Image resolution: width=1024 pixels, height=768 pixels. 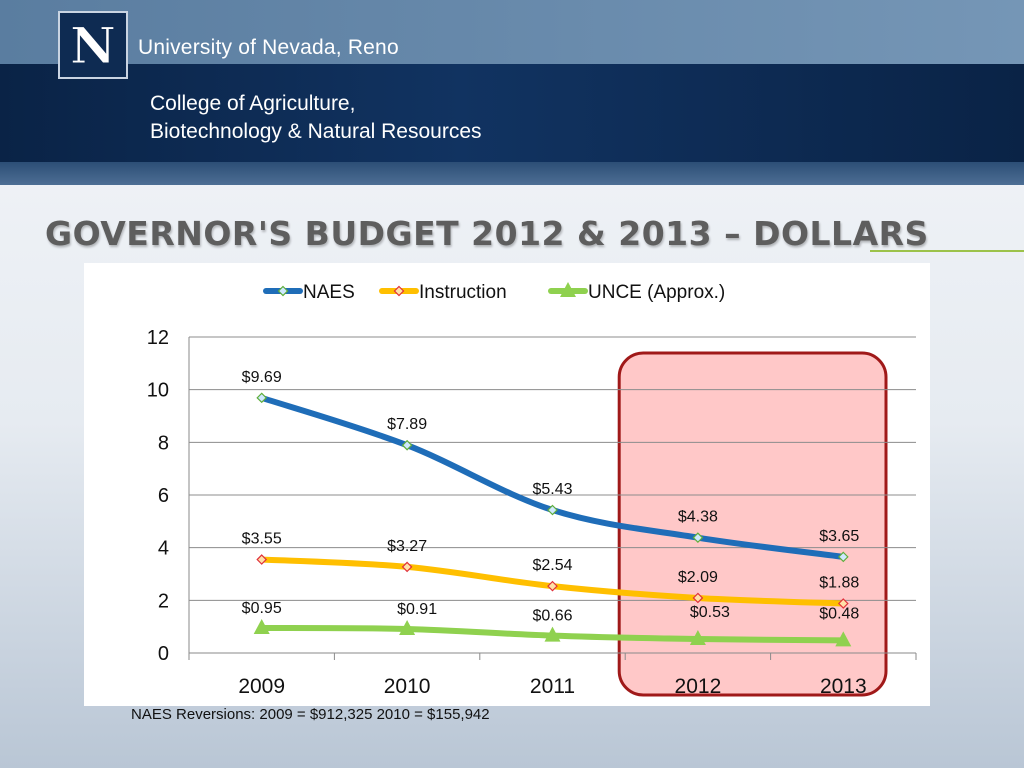 I want to click on data-label: $0.95, so click(x=262, y=608).